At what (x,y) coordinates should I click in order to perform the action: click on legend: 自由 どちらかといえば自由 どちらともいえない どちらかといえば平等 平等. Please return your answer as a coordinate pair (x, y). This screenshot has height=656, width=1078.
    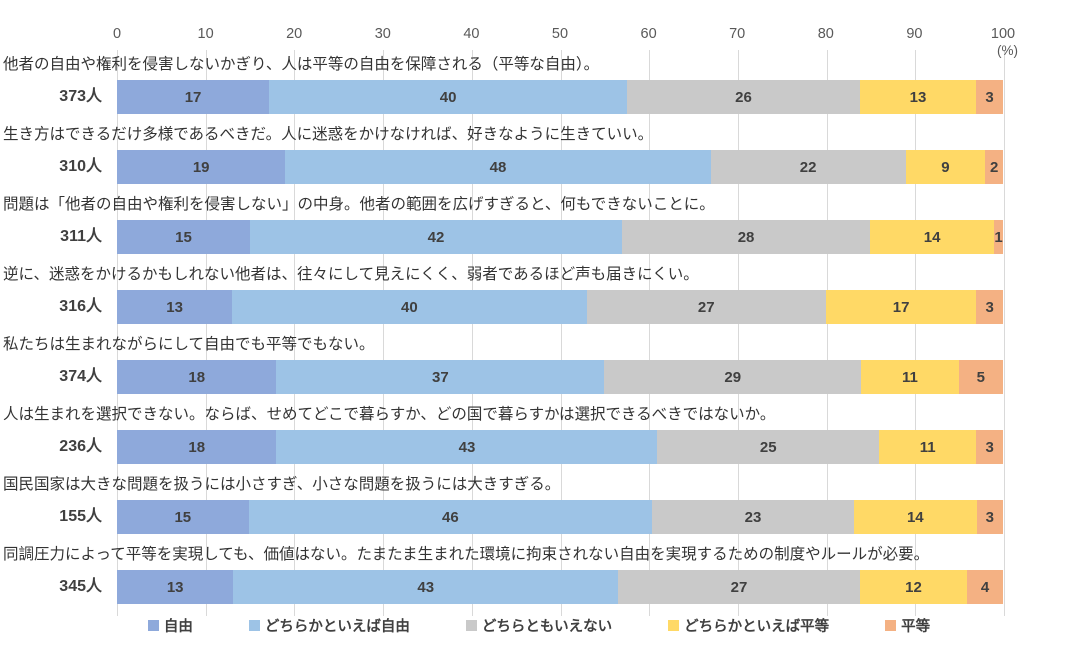
    Looking at the image, I should click on (539, 625).